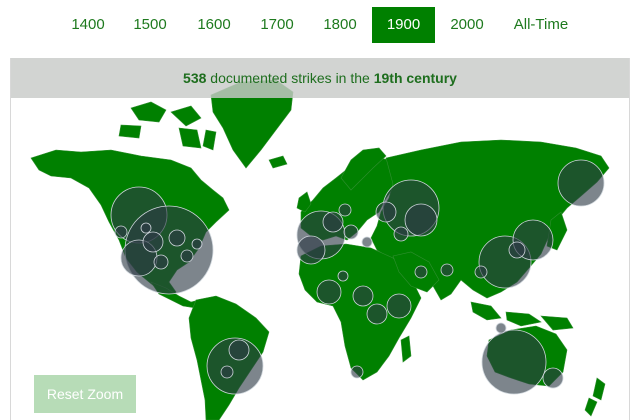 This screenshot has height=420, width=640. Describe the element at coordinates (214, 24) in the screenshot. I see `tab-1600: 1600` at that location.